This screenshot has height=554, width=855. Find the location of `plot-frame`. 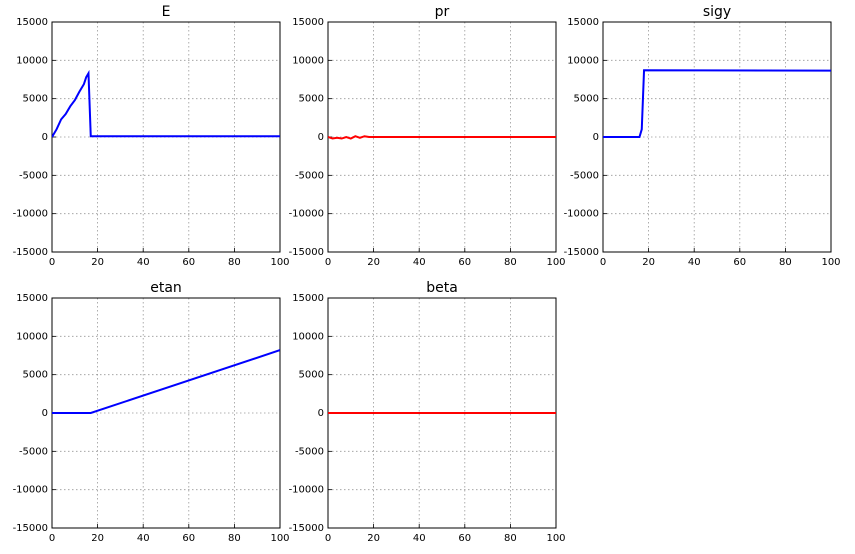

plot-frame is located at coordinates (717, 137).